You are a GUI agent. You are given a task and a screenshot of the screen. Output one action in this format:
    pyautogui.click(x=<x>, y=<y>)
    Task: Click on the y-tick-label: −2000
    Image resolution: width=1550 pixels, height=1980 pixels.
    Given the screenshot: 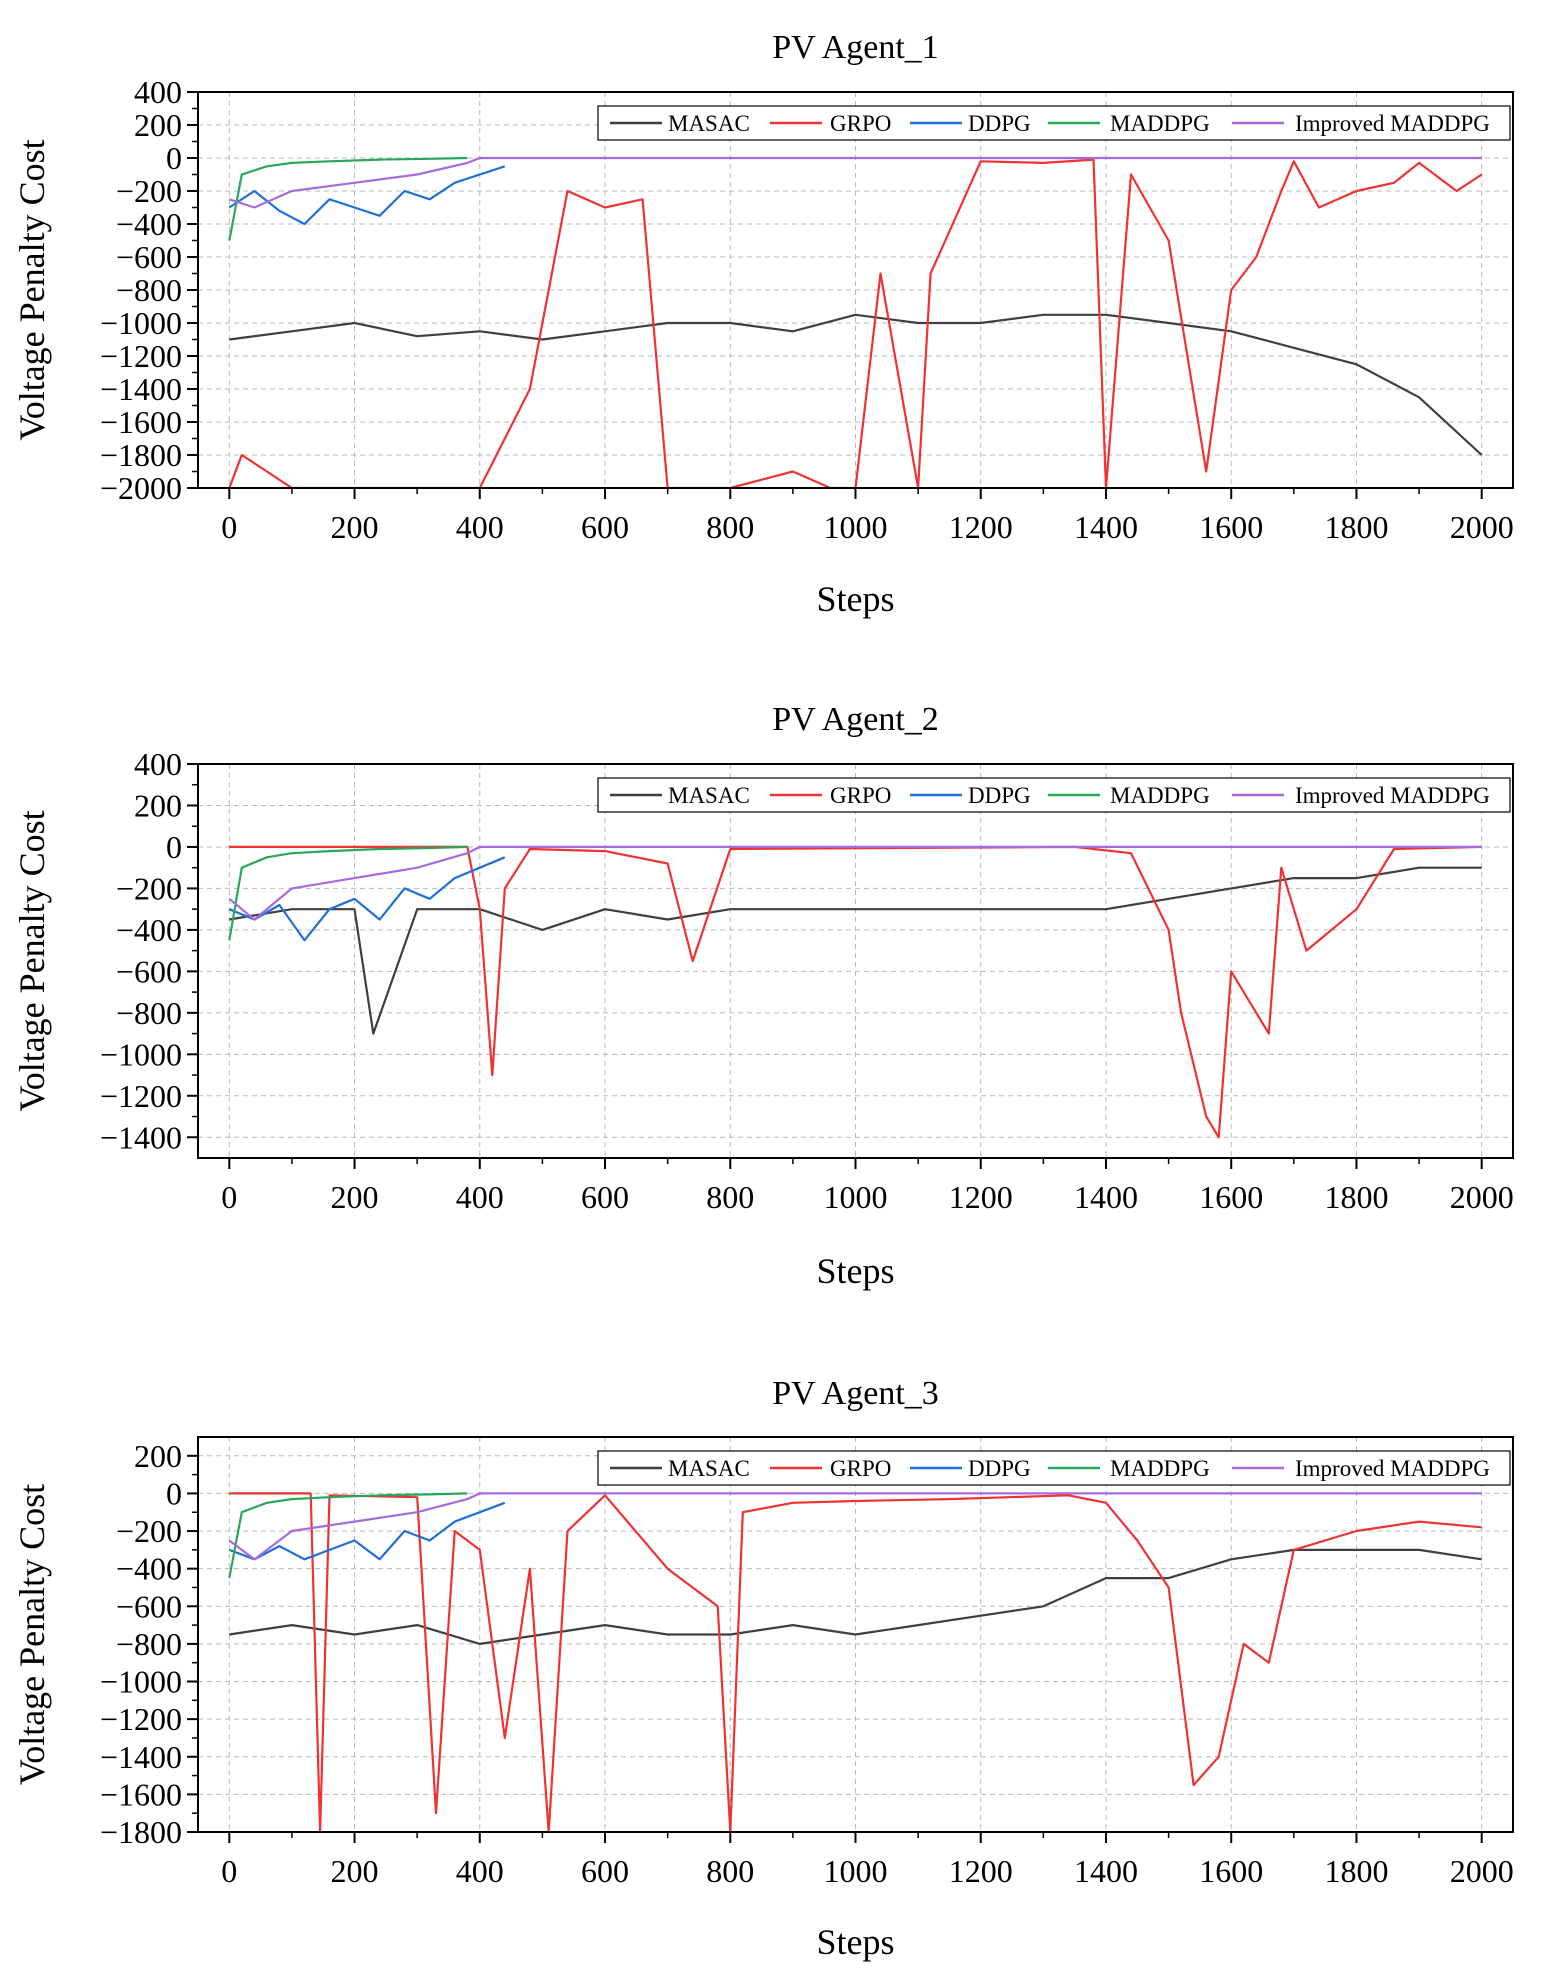 What is the action you would take?
    pyautogui.click(x=141, y=488)
    